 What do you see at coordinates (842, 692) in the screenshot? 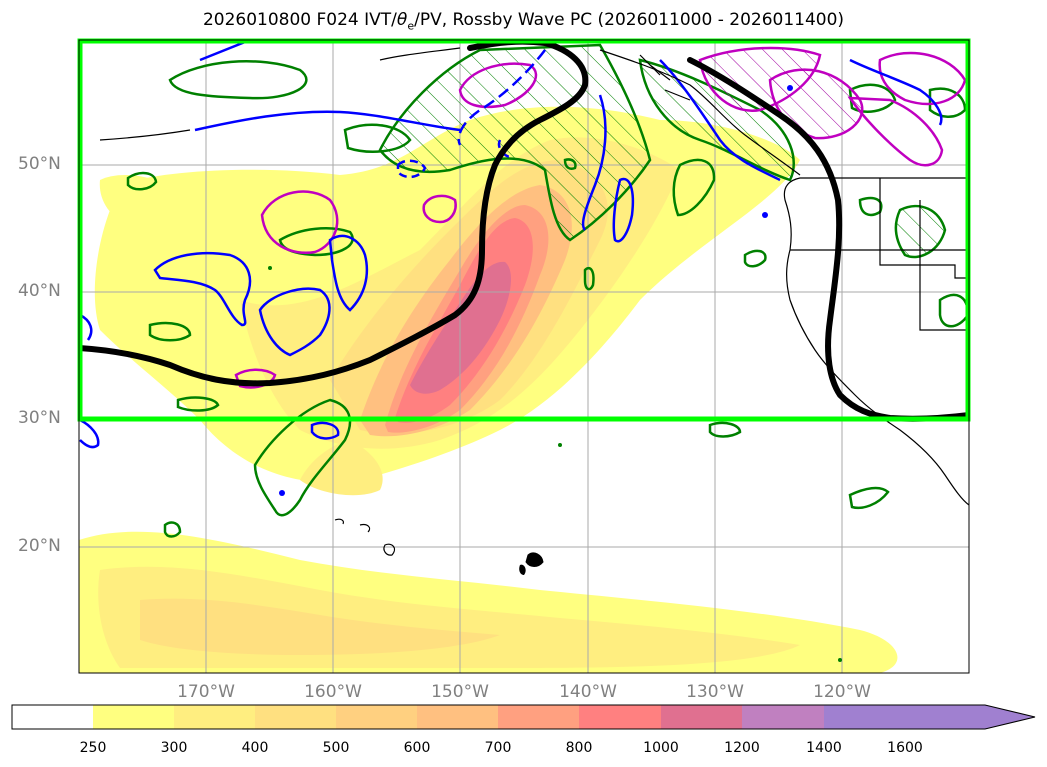
I see `lon-label-120w: 120°W` at bounding box center [842, 692].